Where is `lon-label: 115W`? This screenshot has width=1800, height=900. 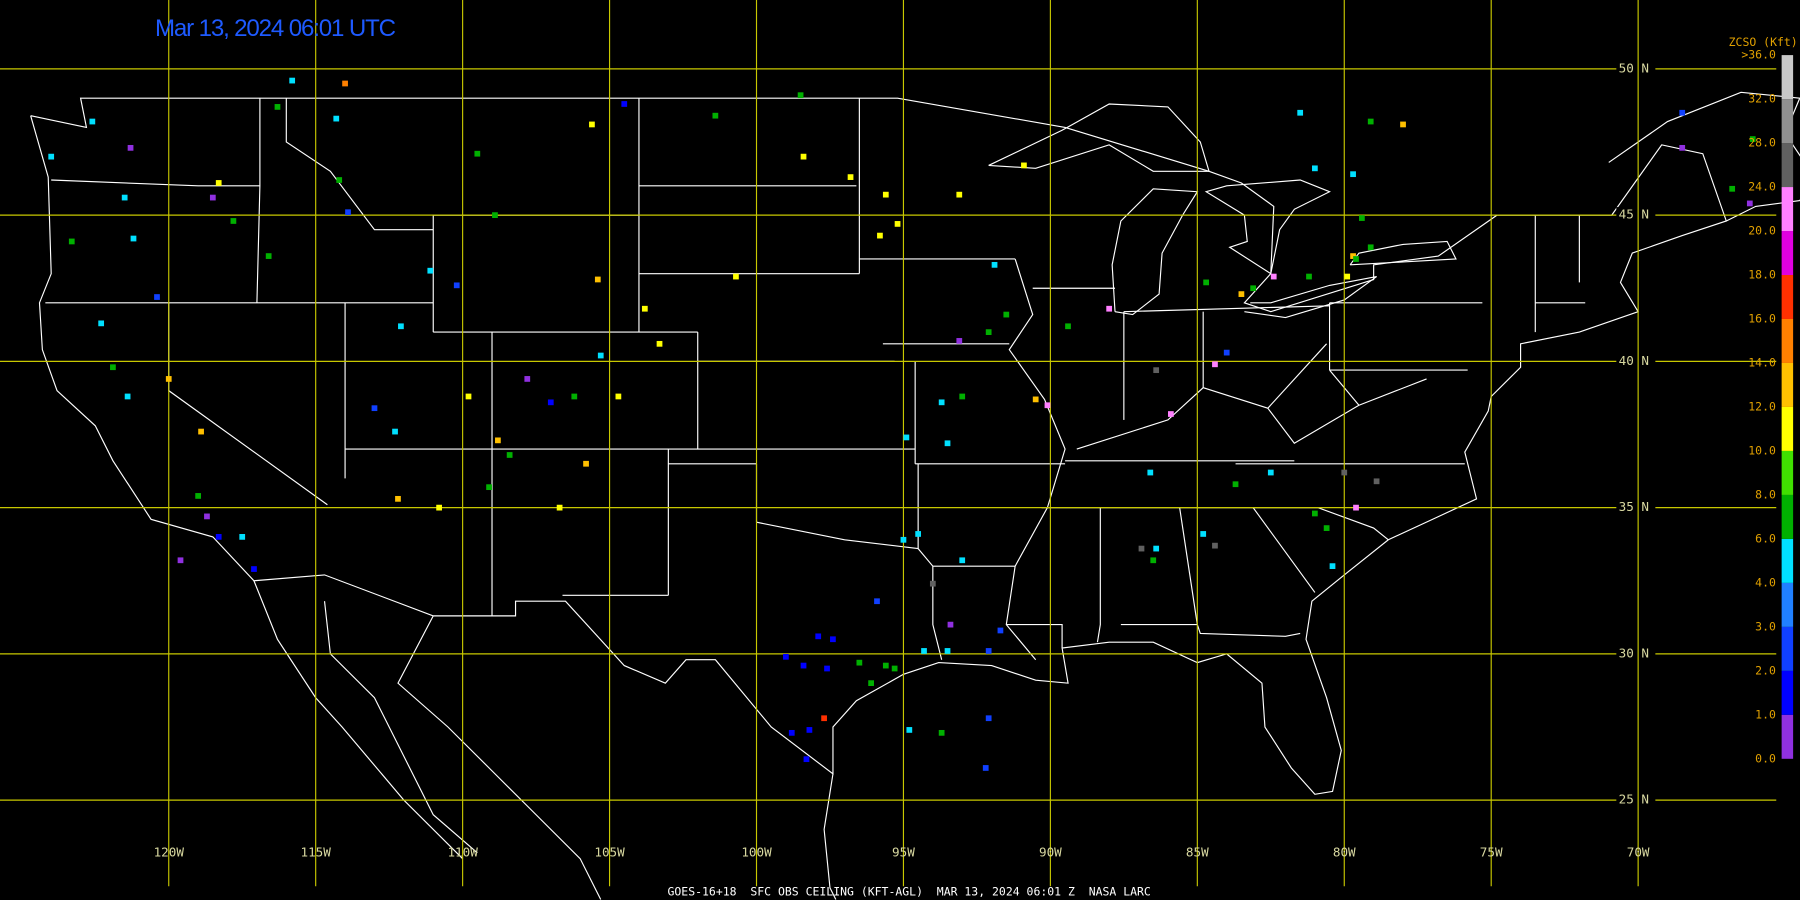 lon-label: 115W is located at coordinates (316, 851).